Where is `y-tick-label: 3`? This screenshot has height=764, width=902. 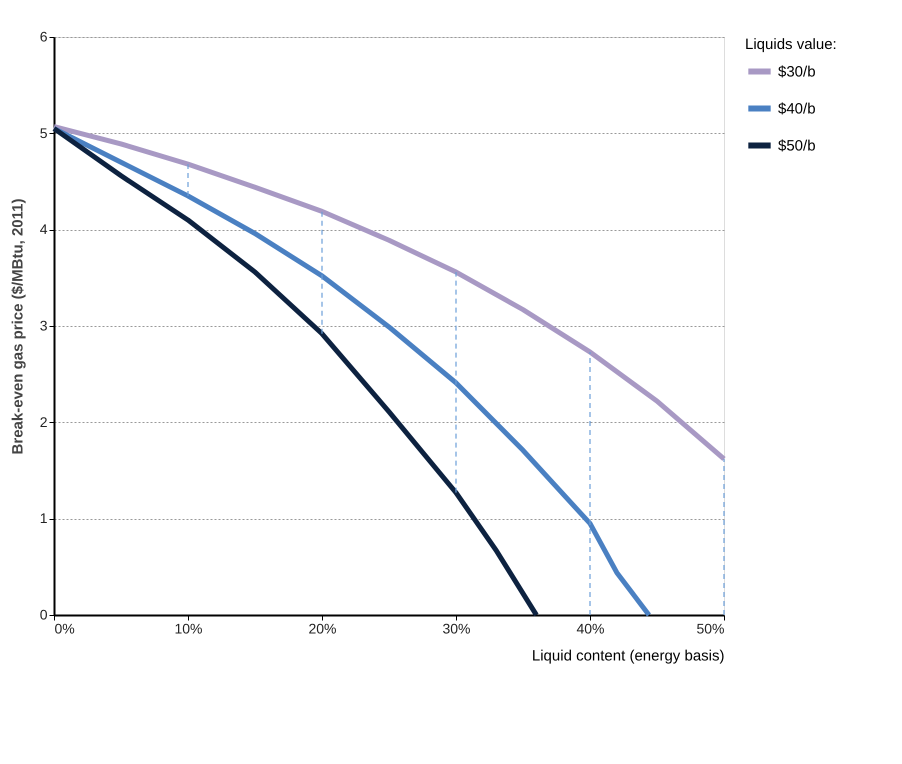 y-tick-label: 3 is located at coordinates (44, 326).